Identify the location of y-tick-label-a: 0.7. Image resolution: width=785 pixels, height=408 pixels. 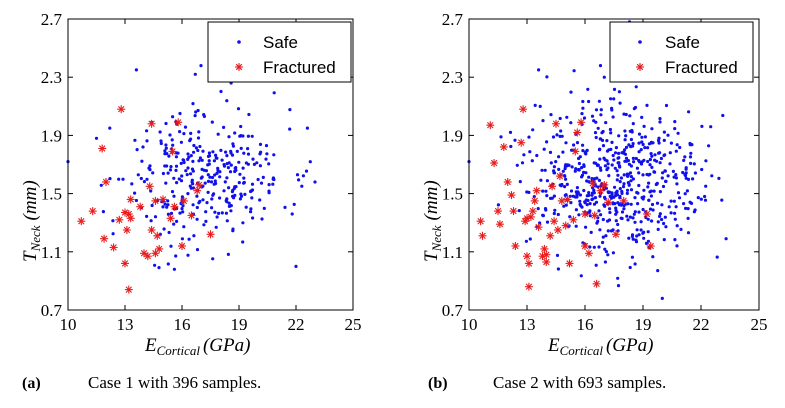
(52, 310).